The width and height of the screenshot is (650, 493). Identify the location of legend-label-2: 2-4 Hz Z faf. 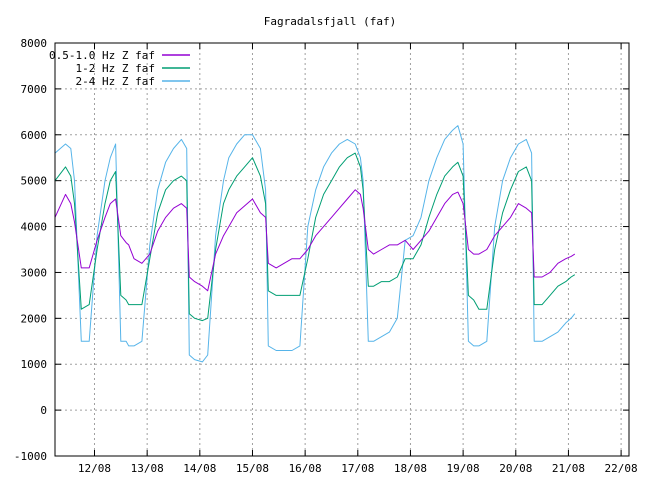
(115, 81).